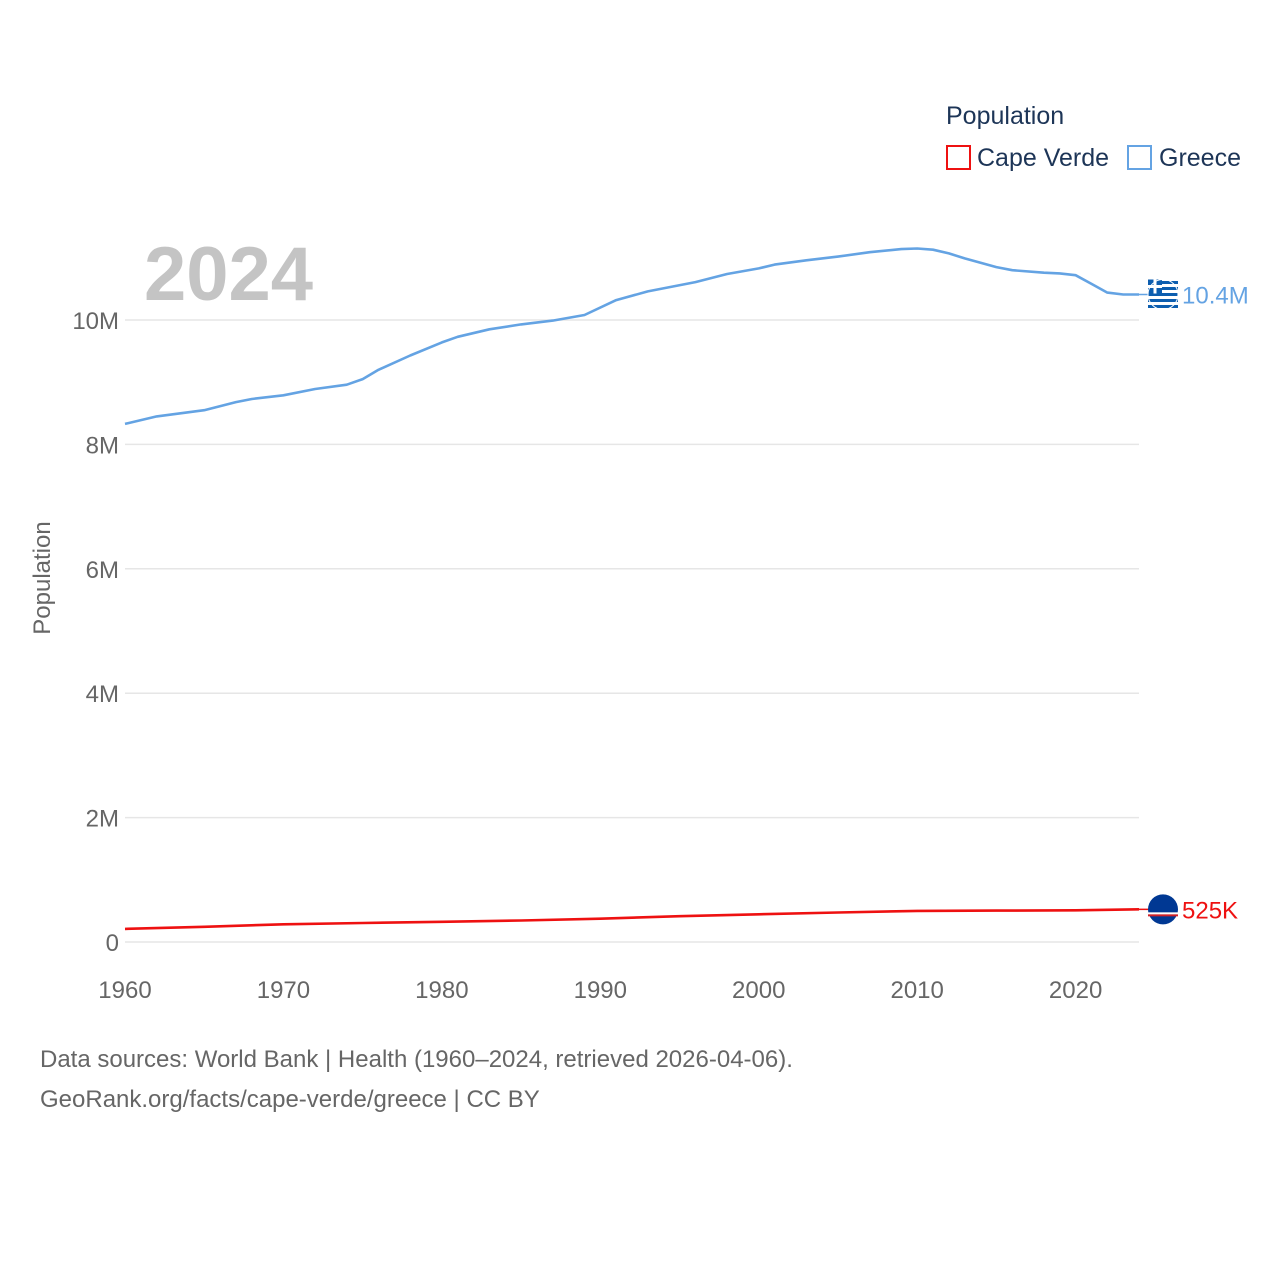 The image size is (1280, 1280). I want to click on flag-stripe-white, so click(1163, 914).